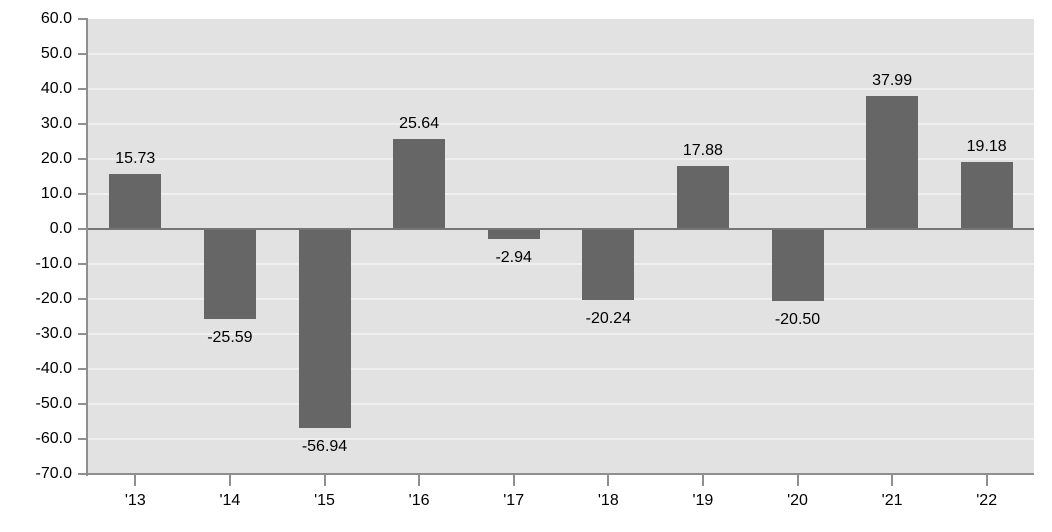  I want to click on x-axis-tick-label: '21, so click(892, 500).